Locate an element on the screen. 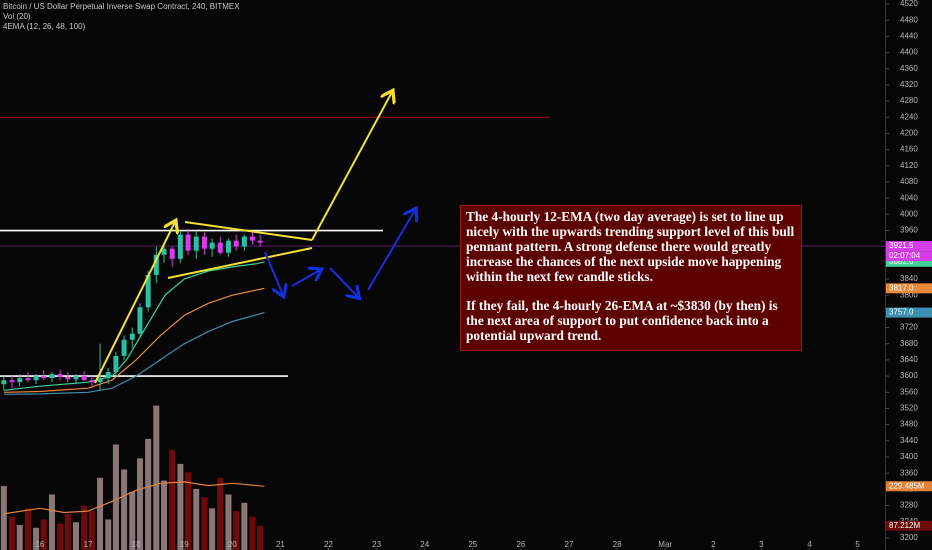 This screenshot has height=550, width=932. x-tick-label: 22 is located at coordinates (328, 544).